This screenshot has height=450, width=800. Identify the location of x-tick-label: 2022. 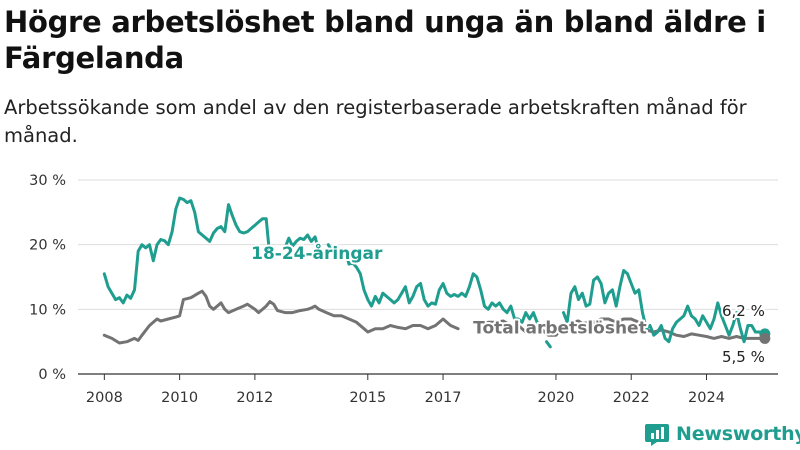
(631, 398).